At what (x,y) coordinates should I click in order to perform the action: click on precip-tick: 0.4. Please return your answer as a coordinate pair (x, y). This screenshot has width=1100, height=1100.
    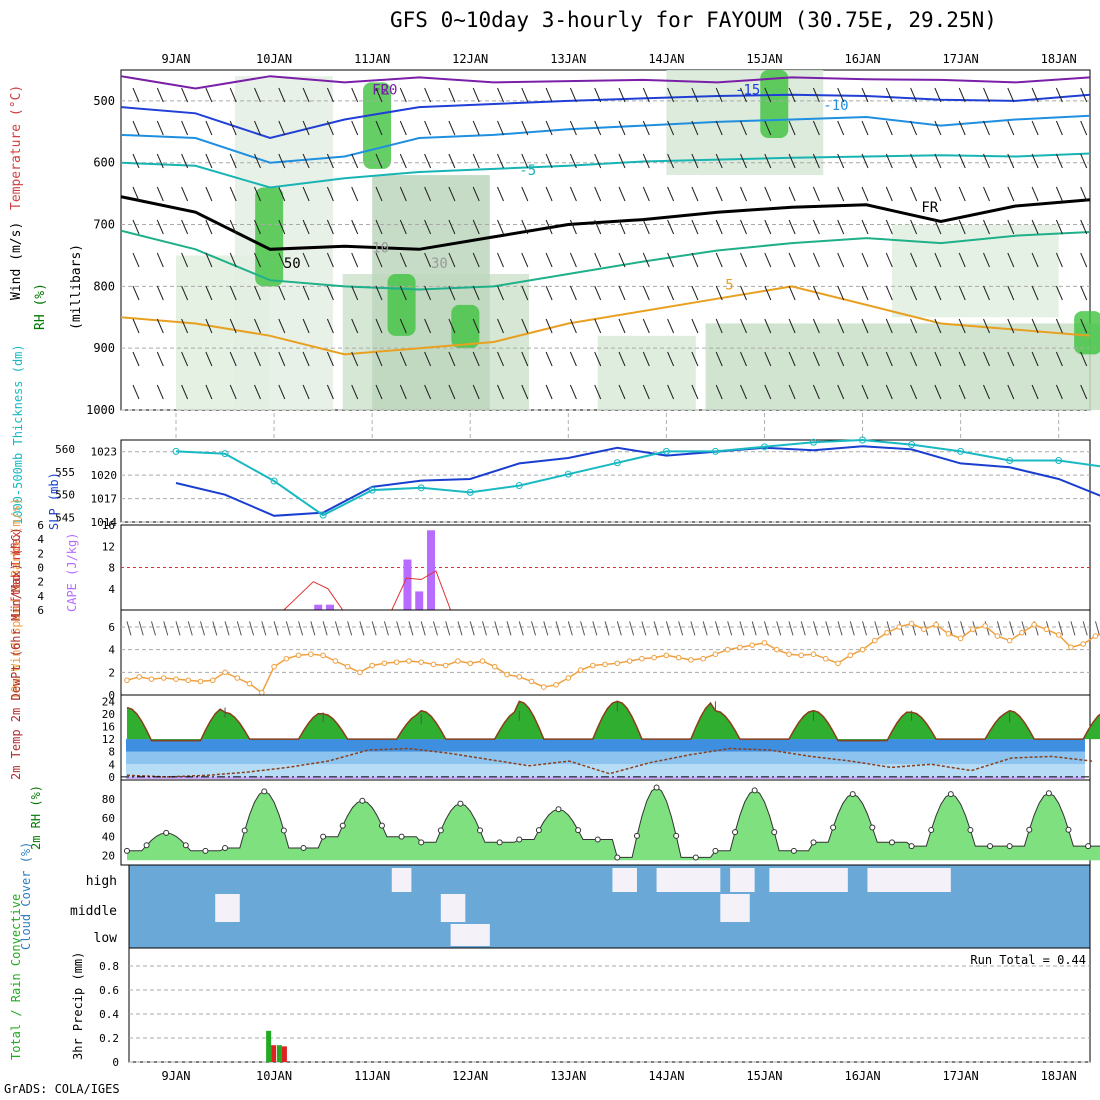
    Looking at the image, I should click on (109, 1014).